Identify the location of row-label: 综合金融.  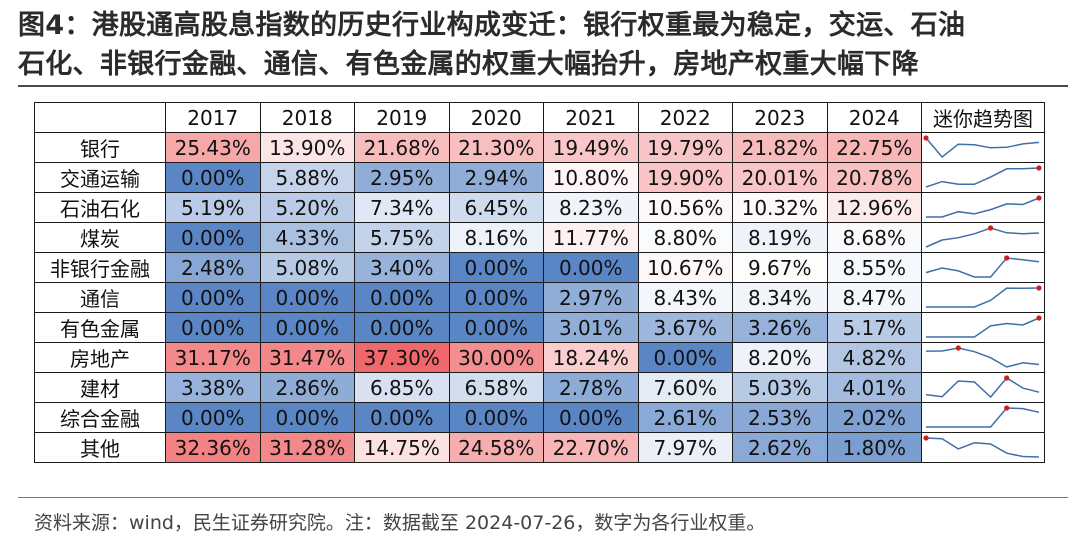
(100, 417).